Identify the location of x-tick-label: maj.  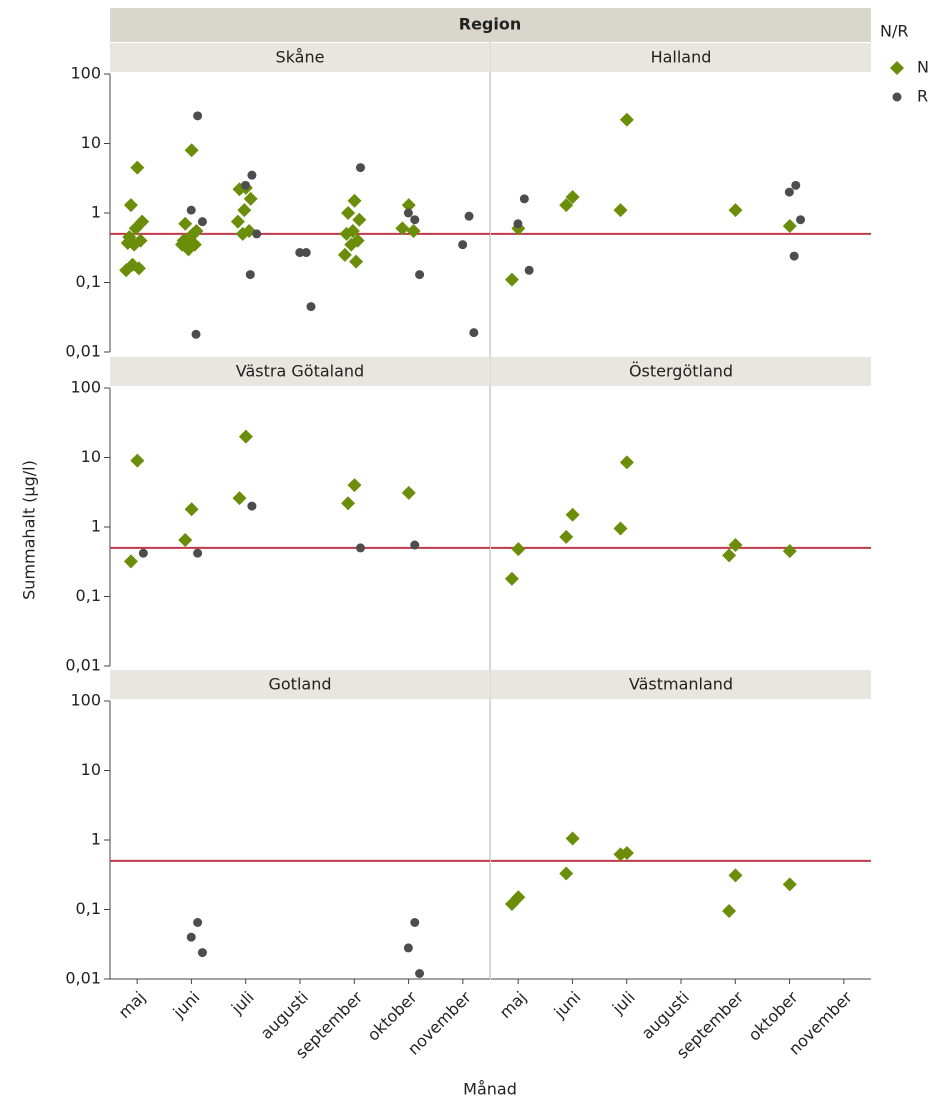
(132, 1005).